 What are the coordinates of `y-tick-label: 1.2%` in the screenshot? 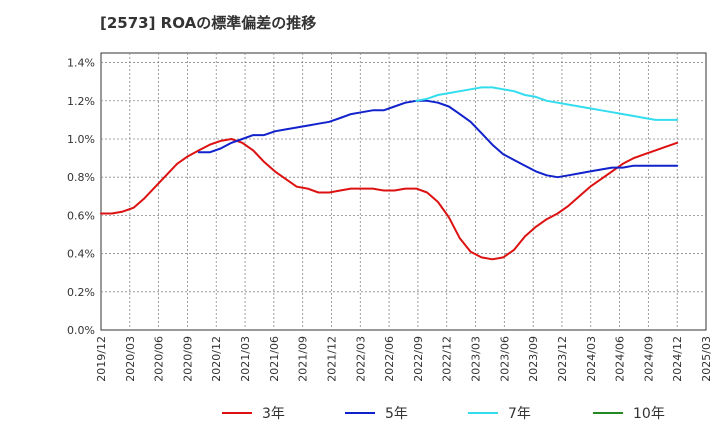 It's located at (81, 101).